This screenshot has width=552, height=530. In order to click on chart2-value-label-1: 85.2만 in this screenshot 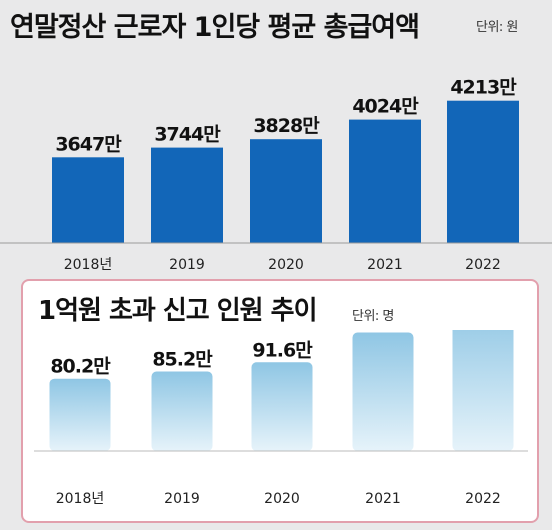, I will do `click(182, 360)`.